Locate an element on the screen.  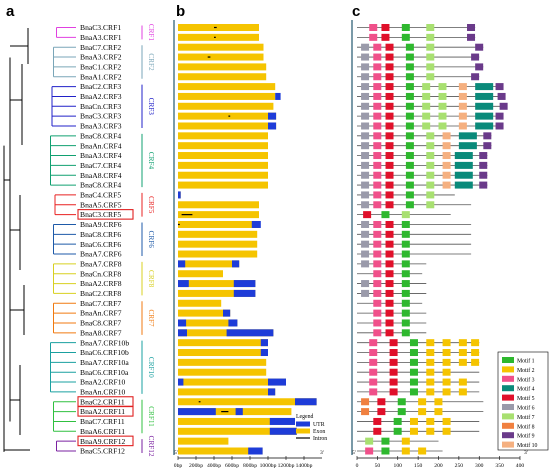
x-tick-label: 200bp is located at coordinates (196, 466).